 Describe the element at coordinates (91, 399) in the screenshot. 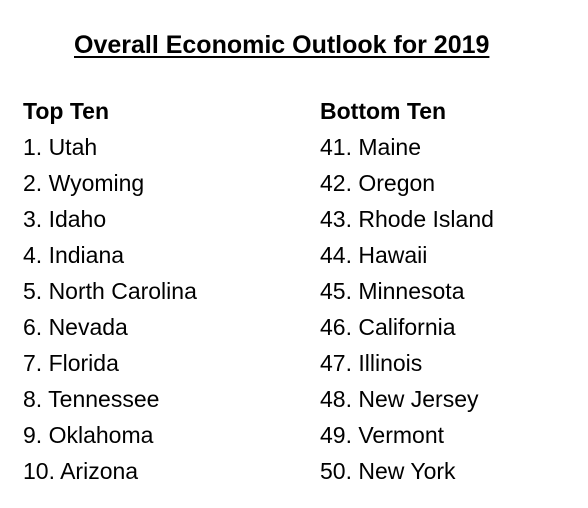

I see `list-item: 8. Tennessee` at that location.